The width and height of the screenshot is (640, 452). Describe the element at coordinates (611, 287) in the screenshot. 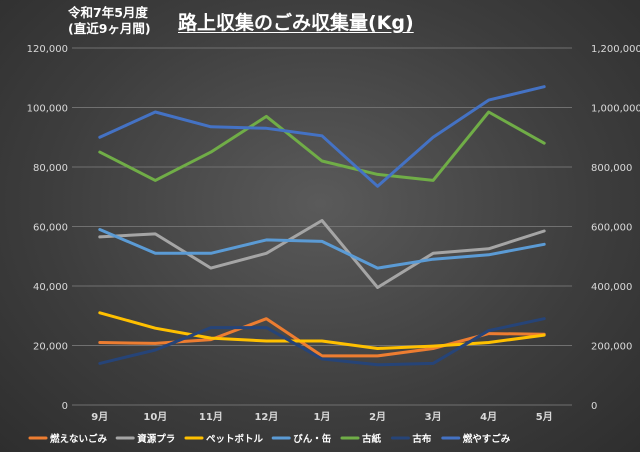

I see `y-right-tick-label: 400,000` at that location.